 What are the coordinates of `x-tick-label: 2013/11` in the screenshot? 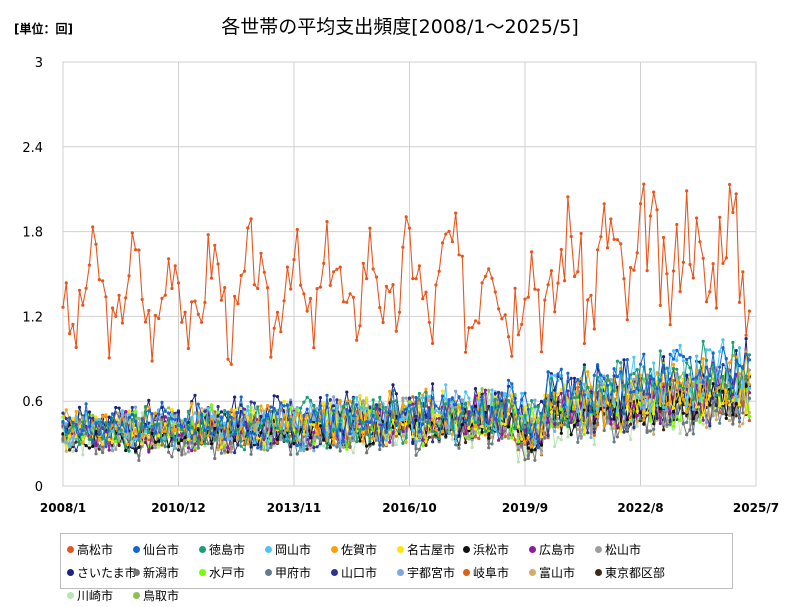 It's located at (294, 508).